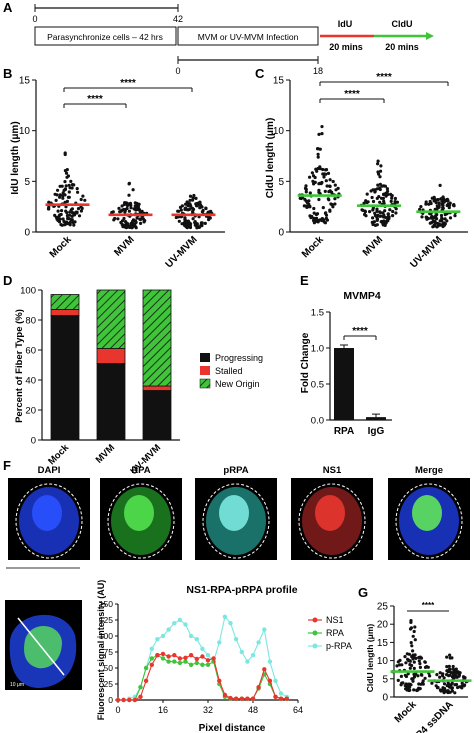  I want to click on y-tick-label: 20, so click(383, 625).